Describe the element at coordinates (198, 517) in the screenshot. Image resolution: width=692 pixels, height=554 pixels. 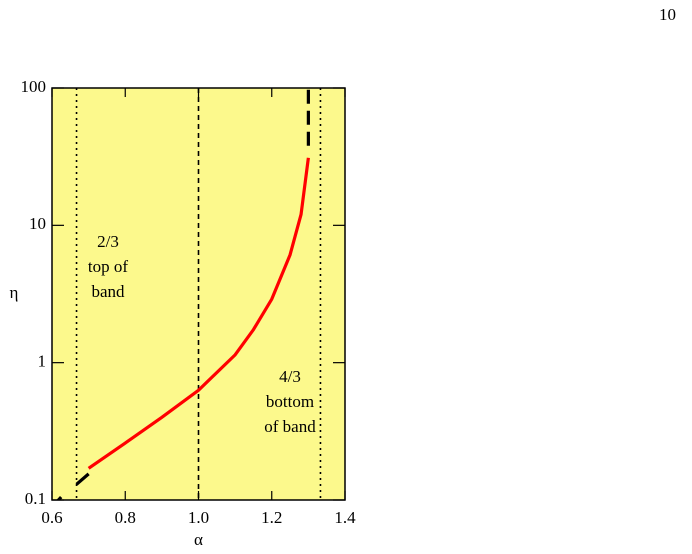
I see `x-tick-label: 1.0` at that location.